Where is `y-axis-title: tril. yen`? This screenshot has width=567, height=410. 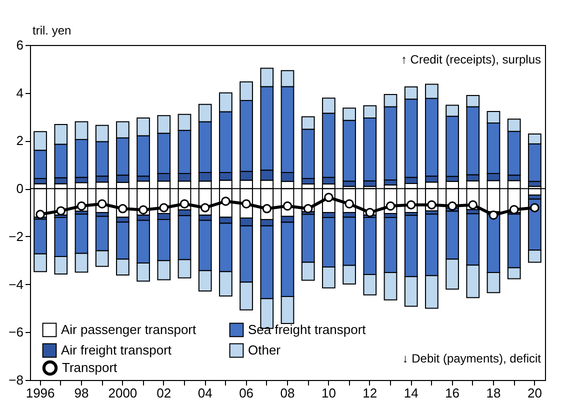
y-axis-title: tril. yen is located at coordinates (52, 31).